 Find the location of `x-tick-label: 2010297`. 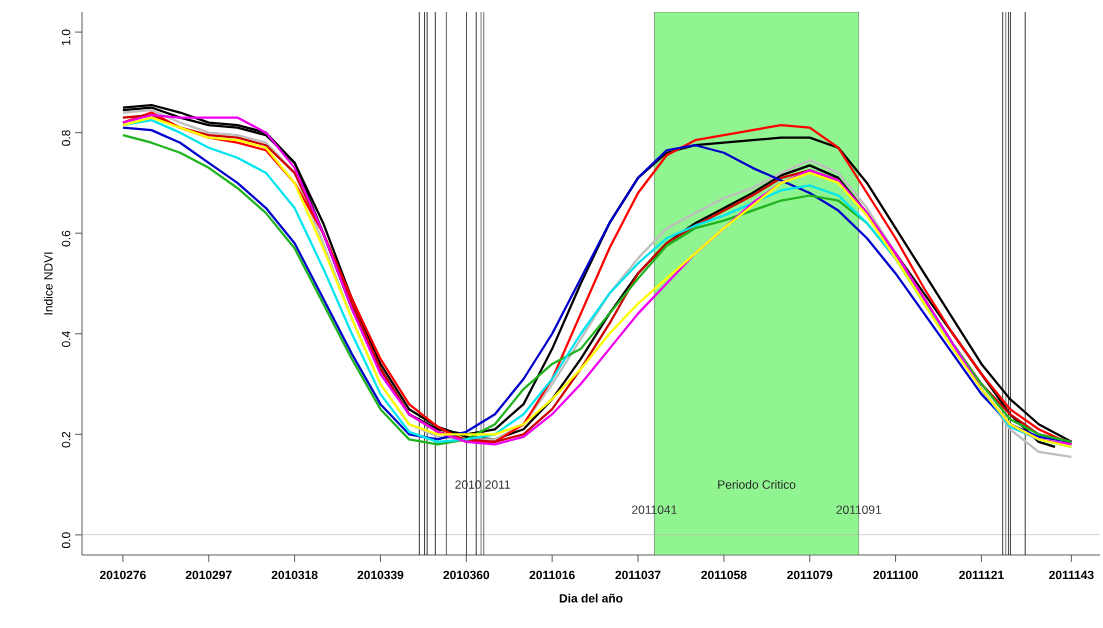

x-tick-label: 2010297 is located at coordinates (208, 575).